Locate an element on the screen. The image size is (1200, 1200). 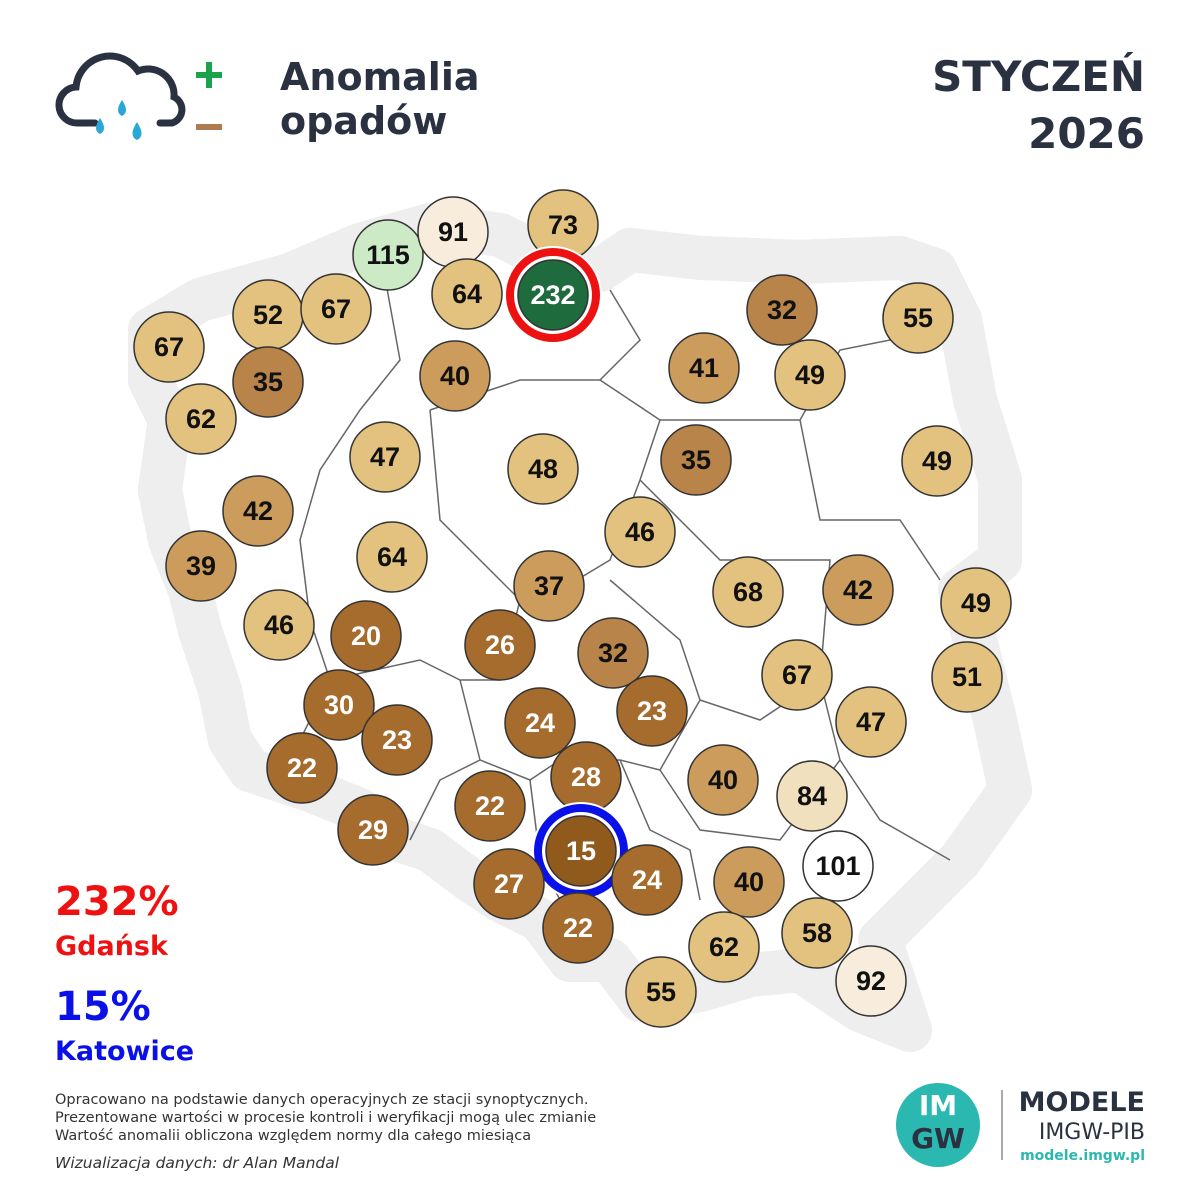
logo-url: modele.imgw.pl is located at coordinates (1082, 1156).